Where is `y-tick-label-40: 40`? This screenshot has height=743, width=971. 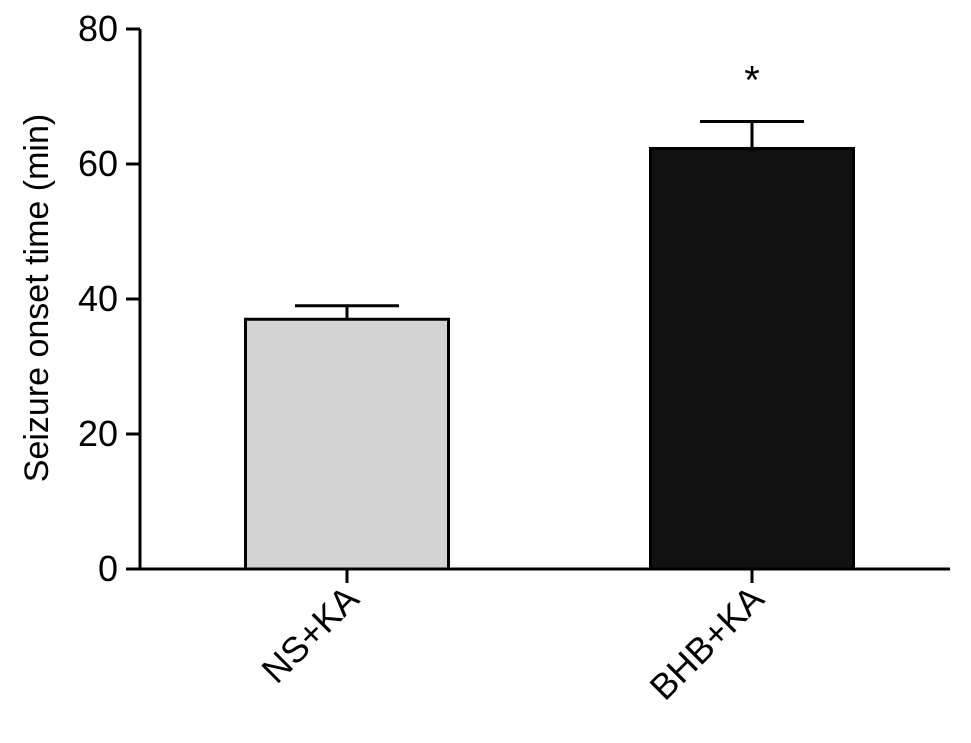 y-tick-label-40: 40 is located at coordinates (98, 298).